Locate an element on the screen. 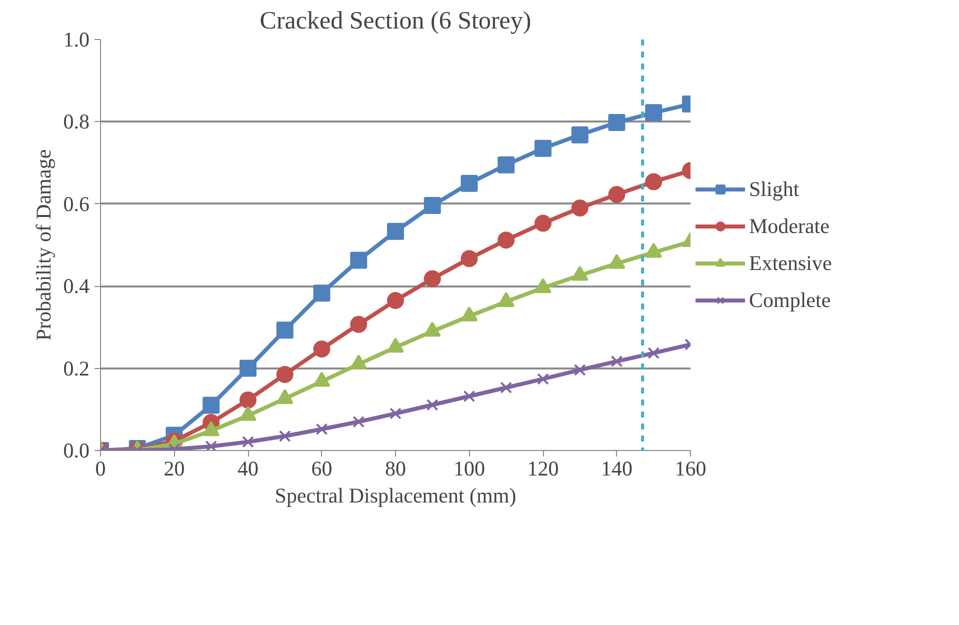  x-axis-title: Spectral Displacement (mm) is located at coordinates (395, 496).